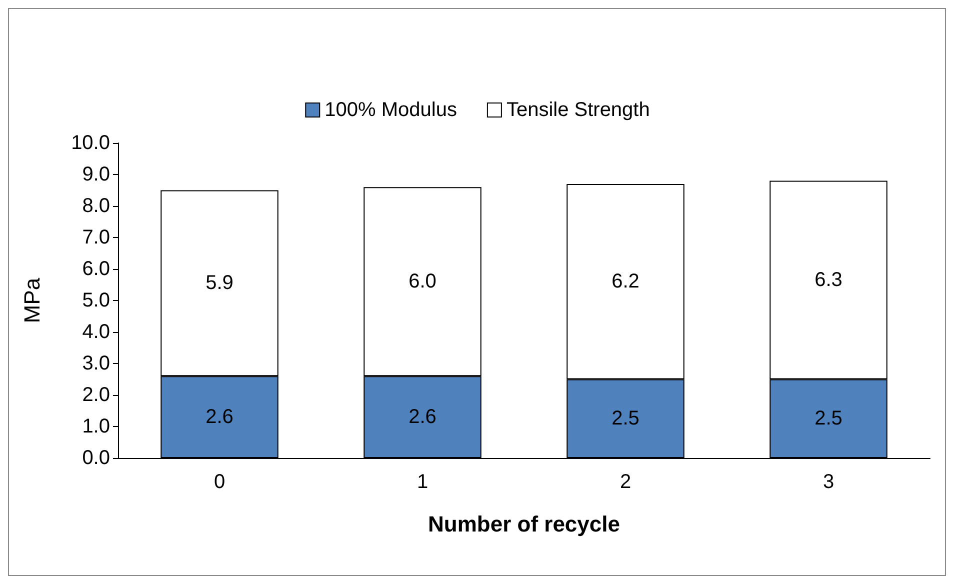 Image resolution: width=955 pixels, height=581 pixels. I want to click on x-tick-label: 2, so click(626, 482).